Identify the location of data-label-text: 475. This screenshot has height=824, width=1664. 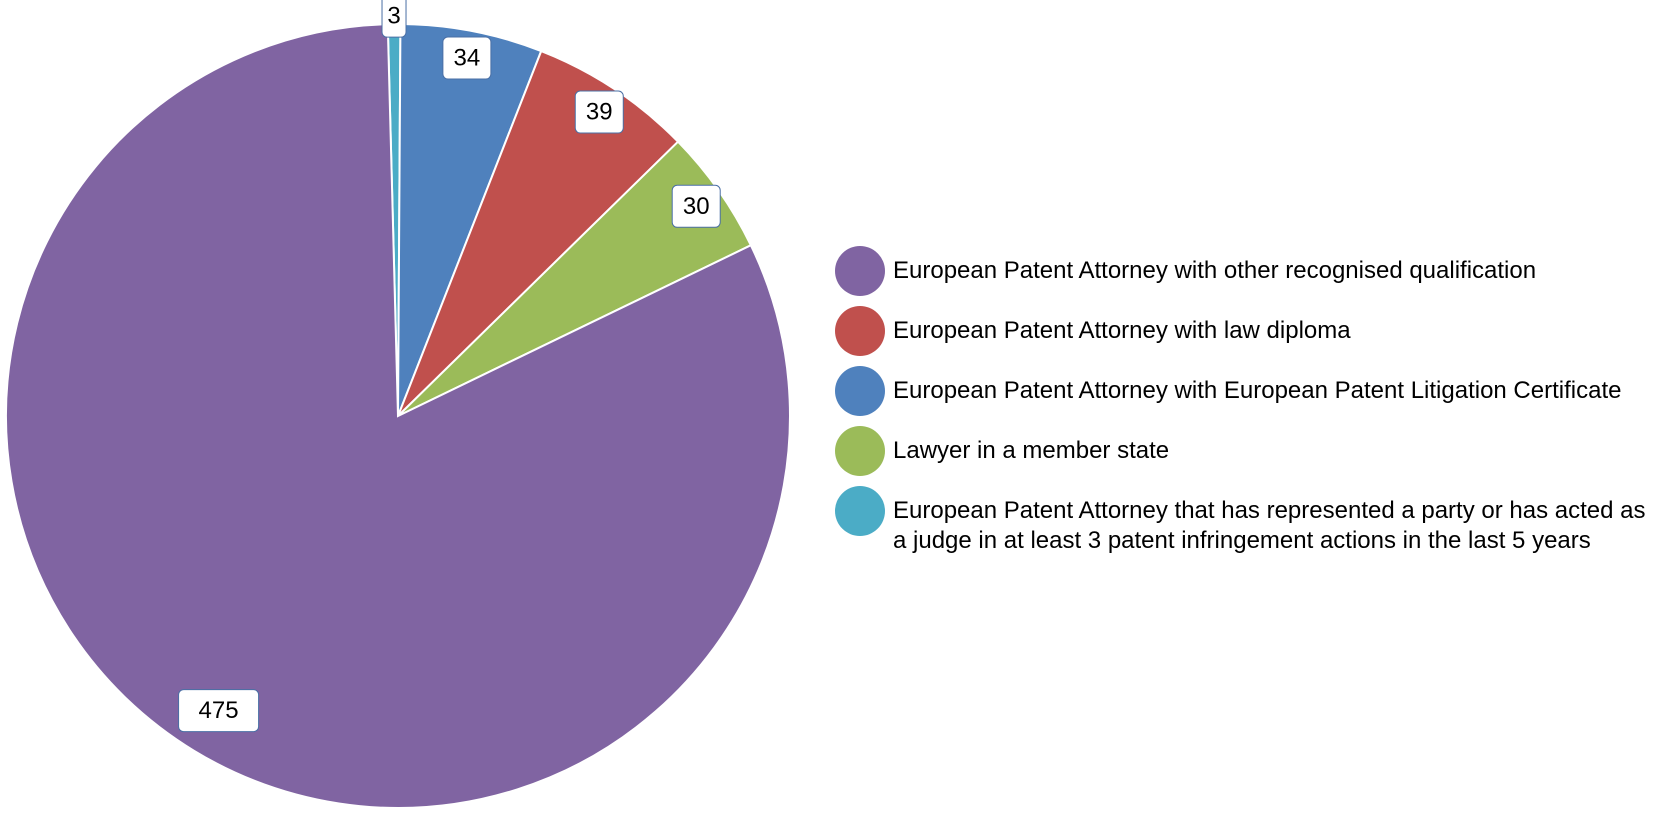
(219, 710).